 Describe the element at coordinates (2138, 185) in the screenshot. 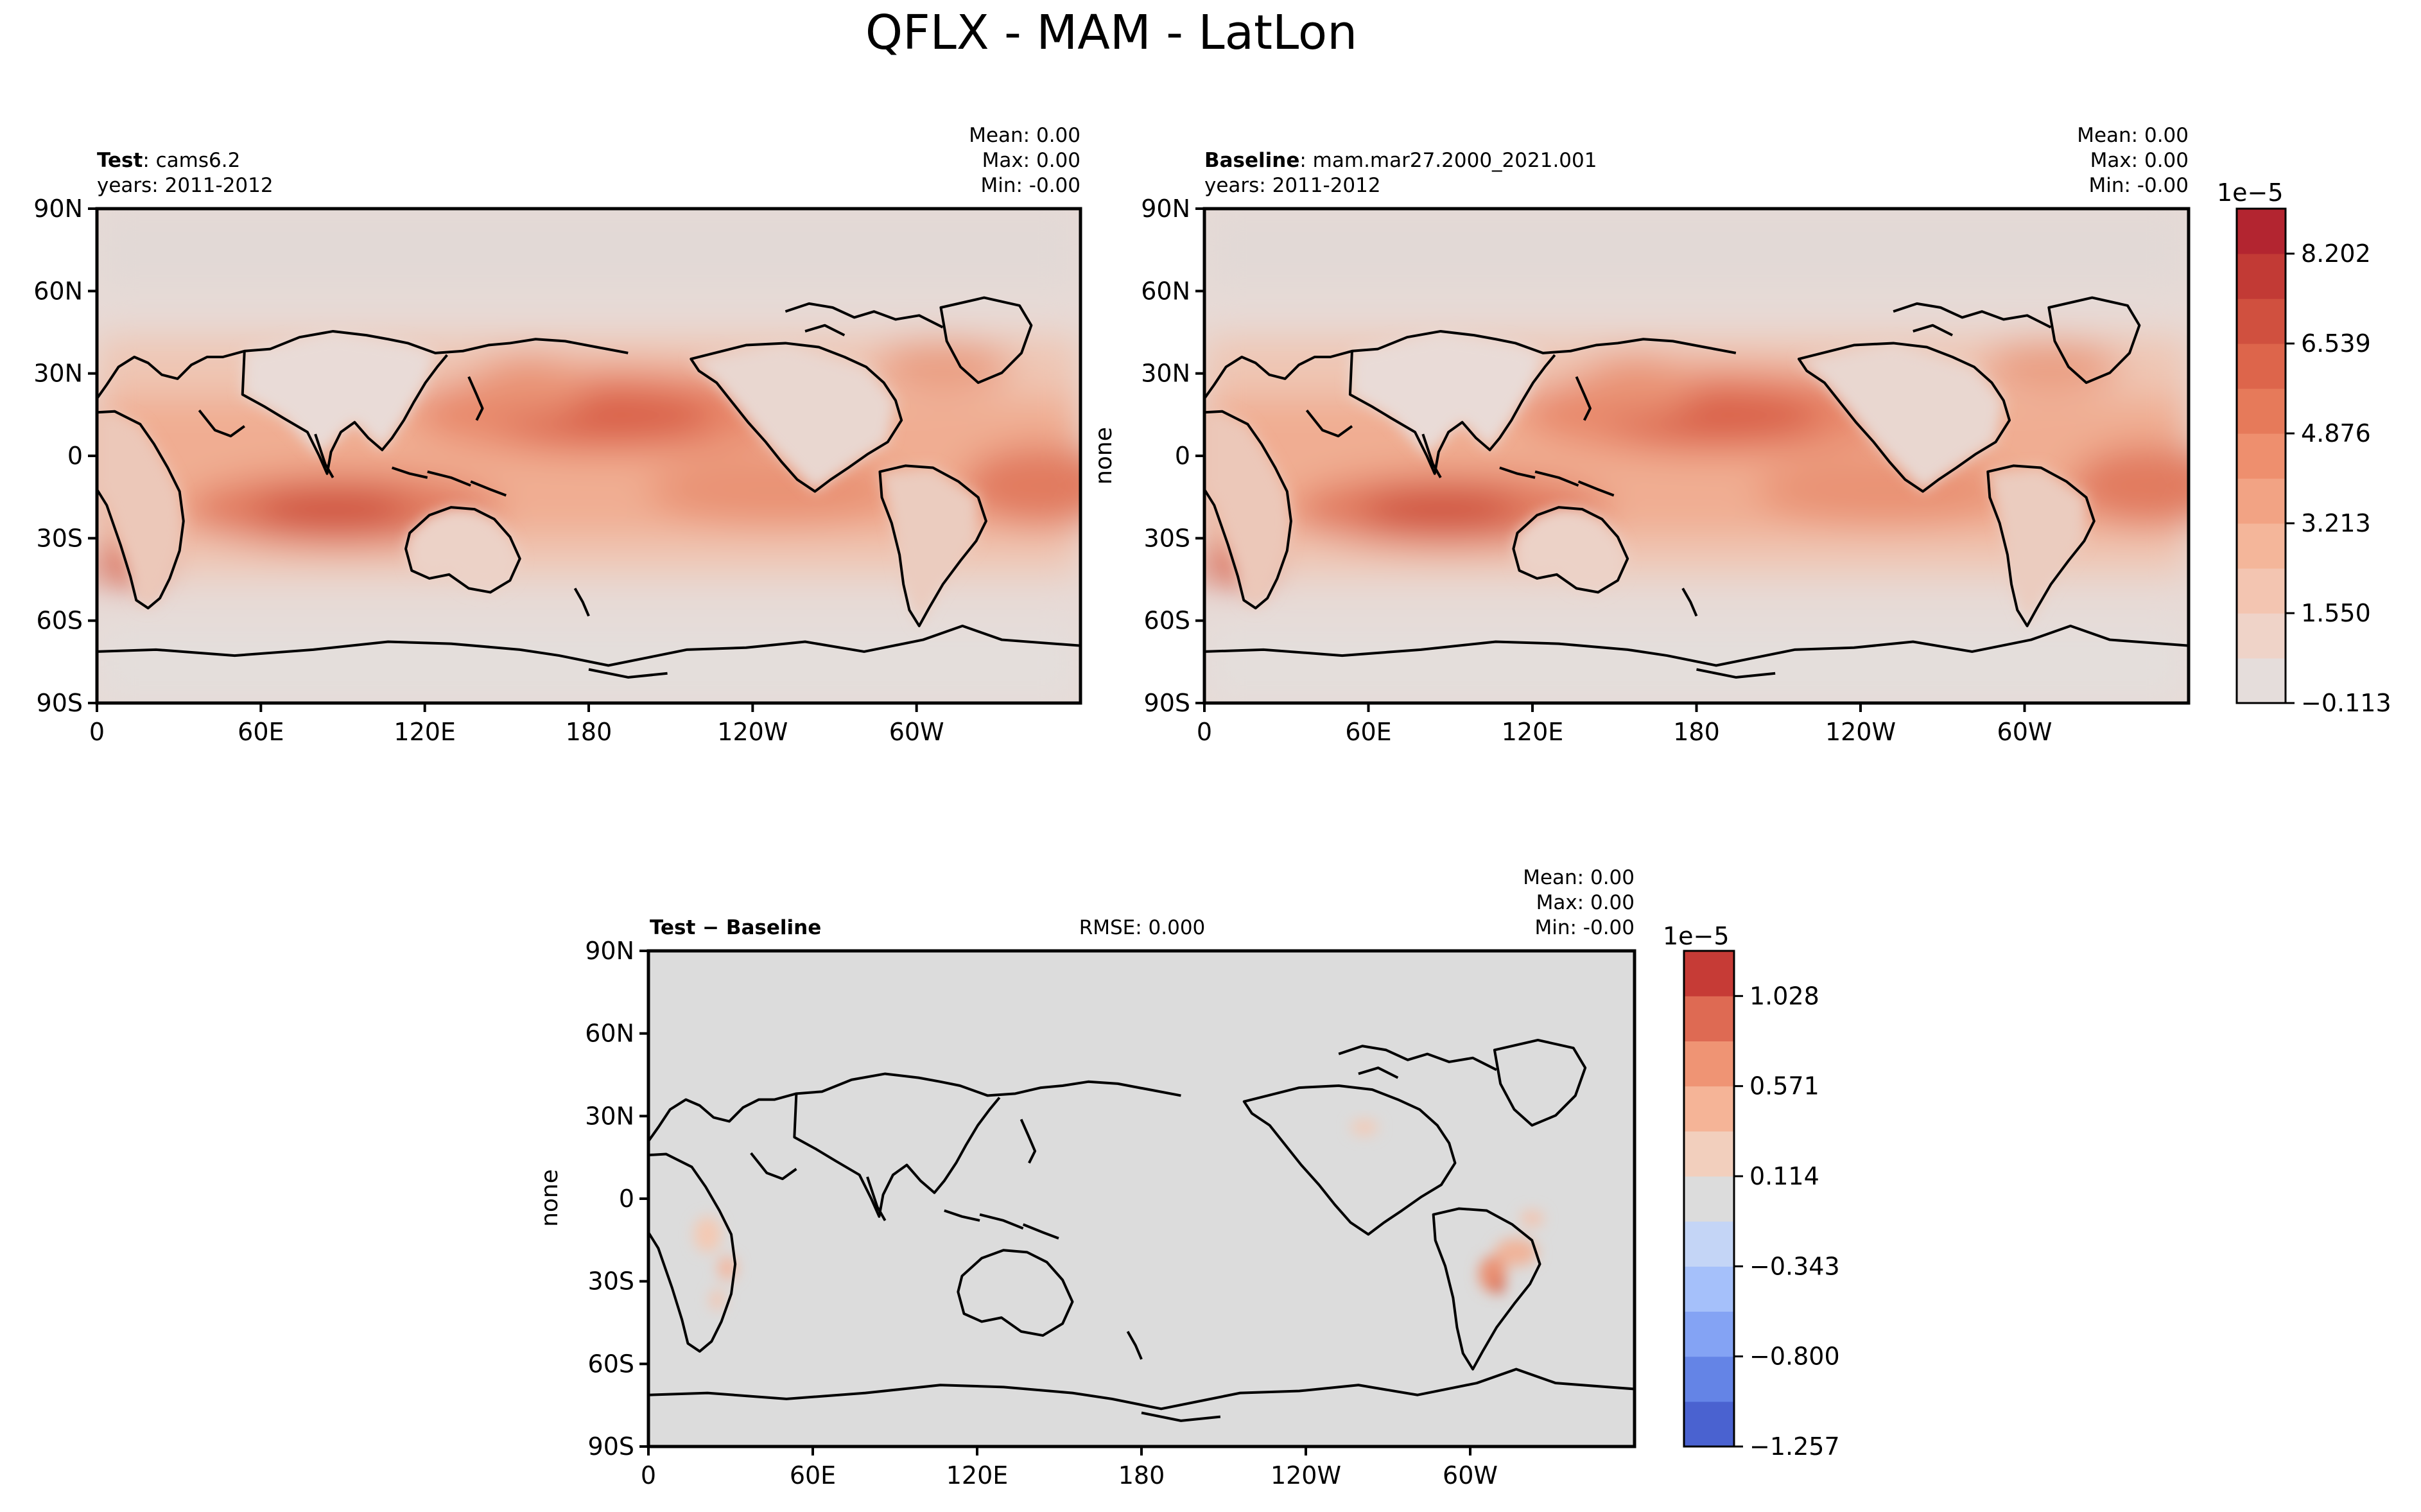

I see `baseline-min-label: Min: -0.00` at that location.